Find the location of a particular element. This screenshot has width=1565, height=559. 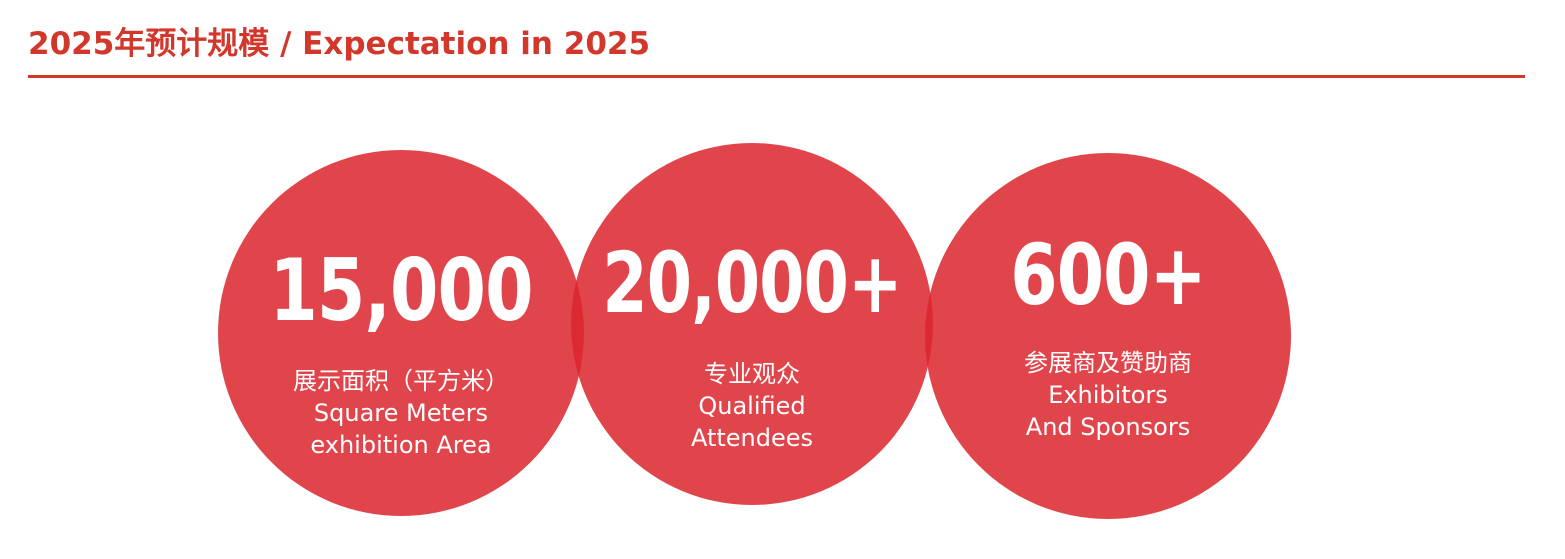

title-divider is located at coordinates (776, 76).